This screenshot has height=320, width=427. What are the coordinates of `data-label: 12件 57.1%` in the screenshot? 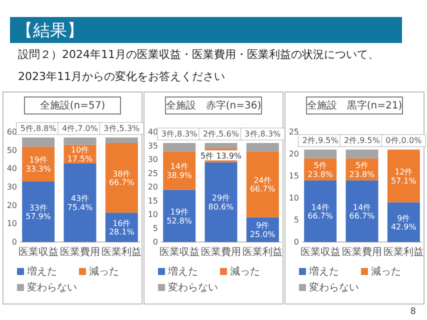 It's located at (403, 176).